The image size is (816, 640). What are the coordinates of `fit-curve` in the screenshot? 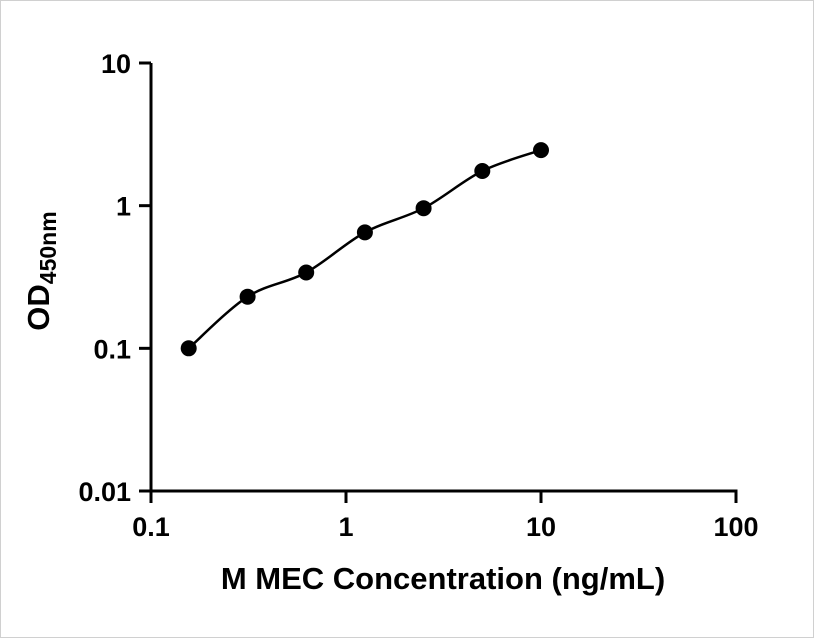 It's located at (364, 249).